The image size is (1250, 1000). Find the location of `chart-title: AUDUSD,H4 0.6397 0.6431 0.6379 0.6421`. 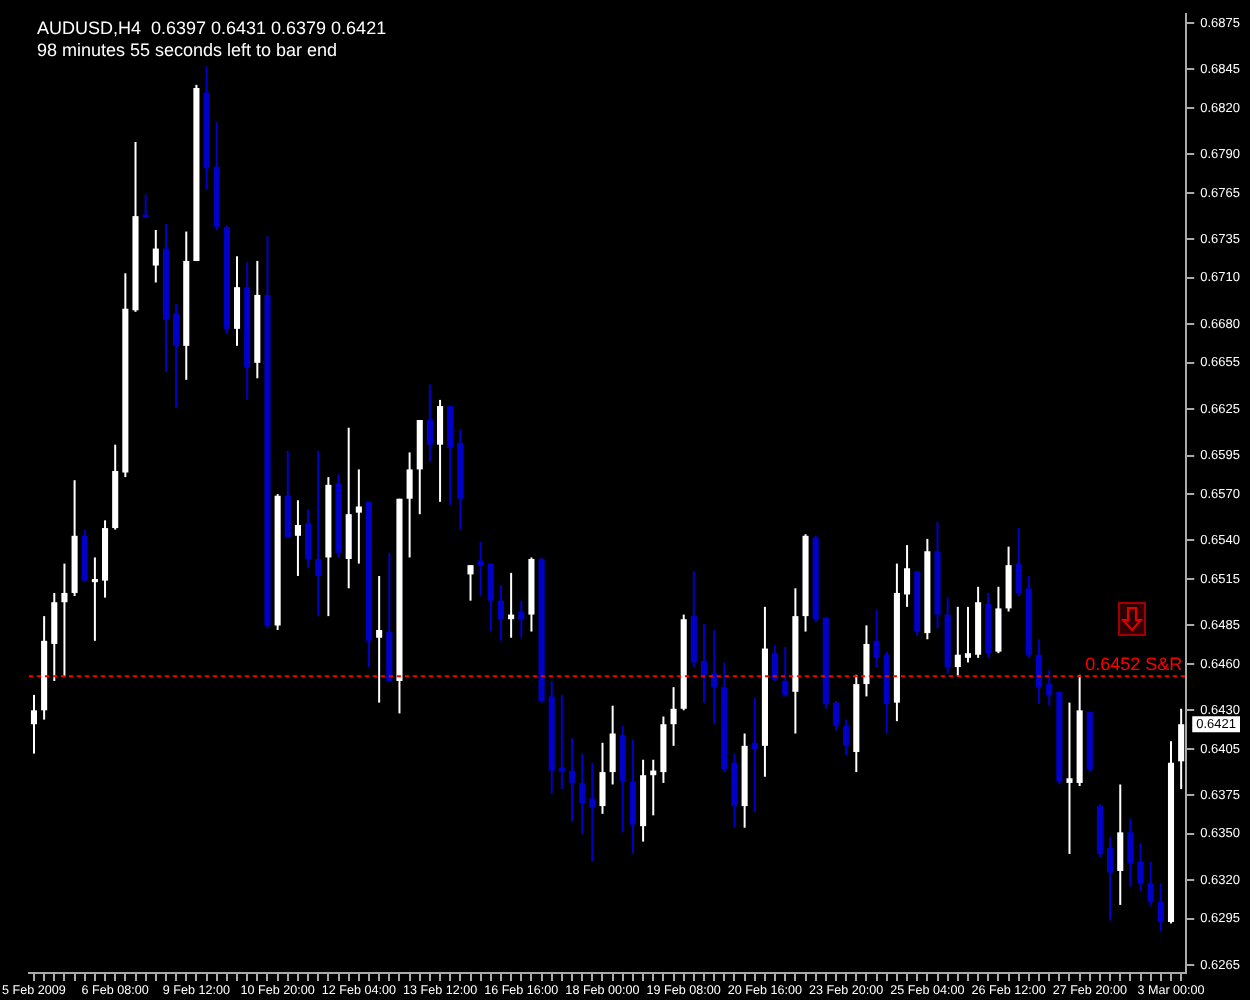

chart-title: AUDUSD,H4 0.6397 0.6431 0.6379 0.6421 is located at coordinates (211, 27).